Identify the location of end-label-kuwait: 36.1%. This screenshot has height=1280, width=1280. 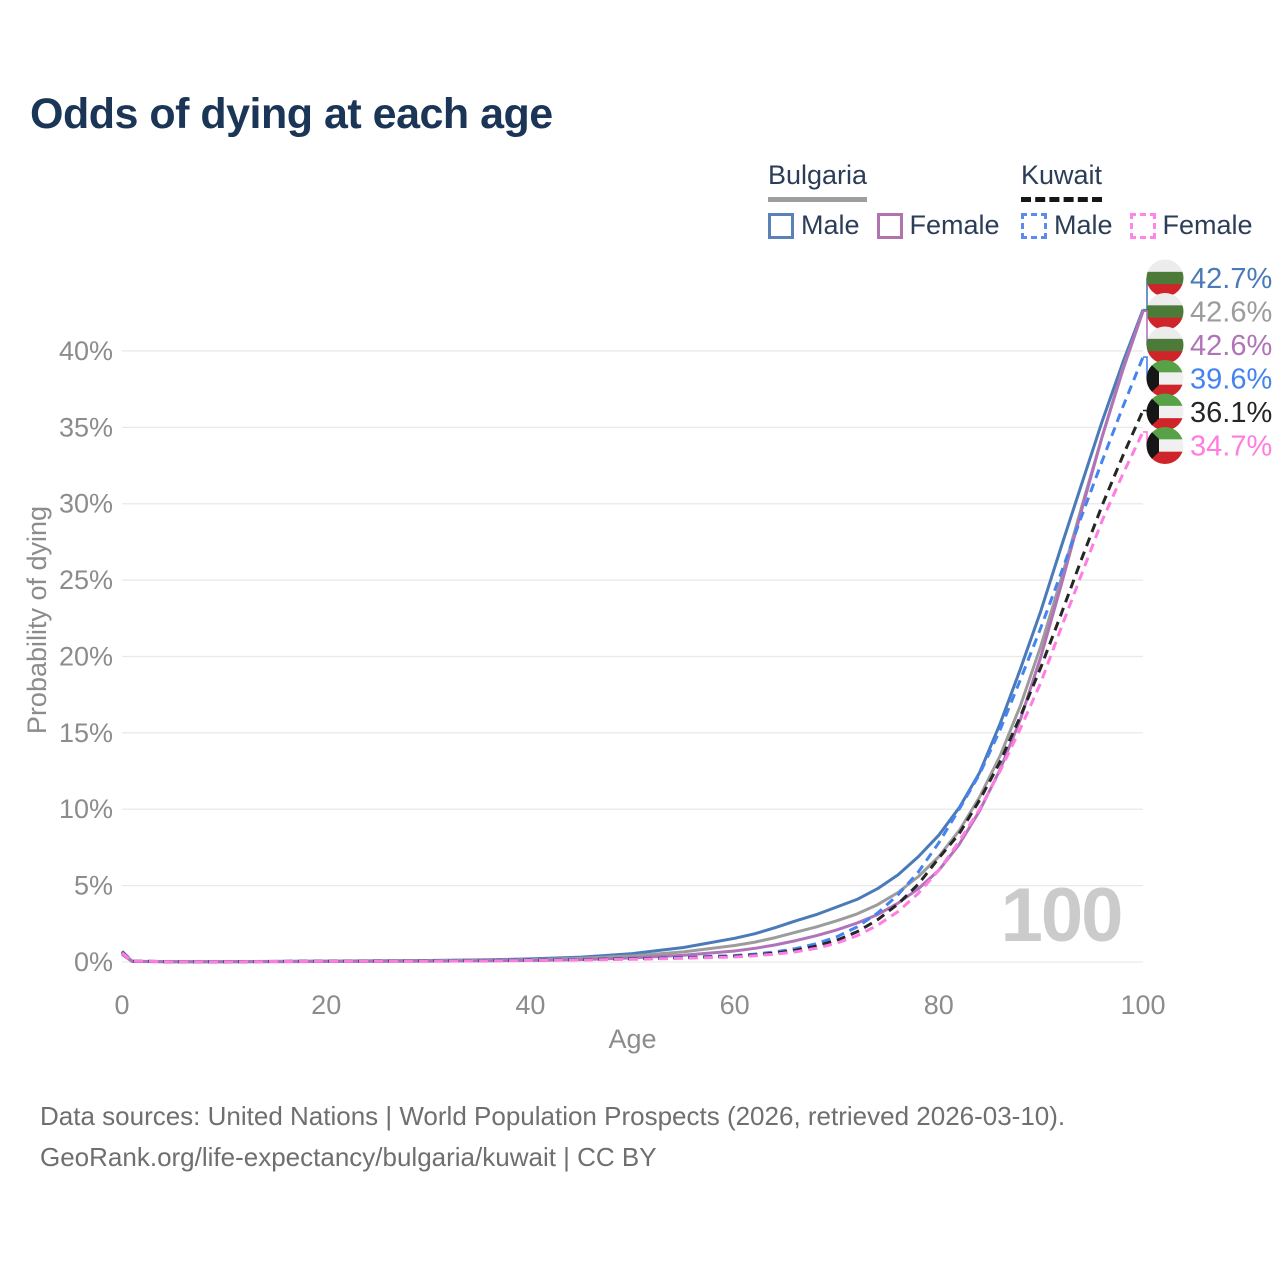
(1231, 413).